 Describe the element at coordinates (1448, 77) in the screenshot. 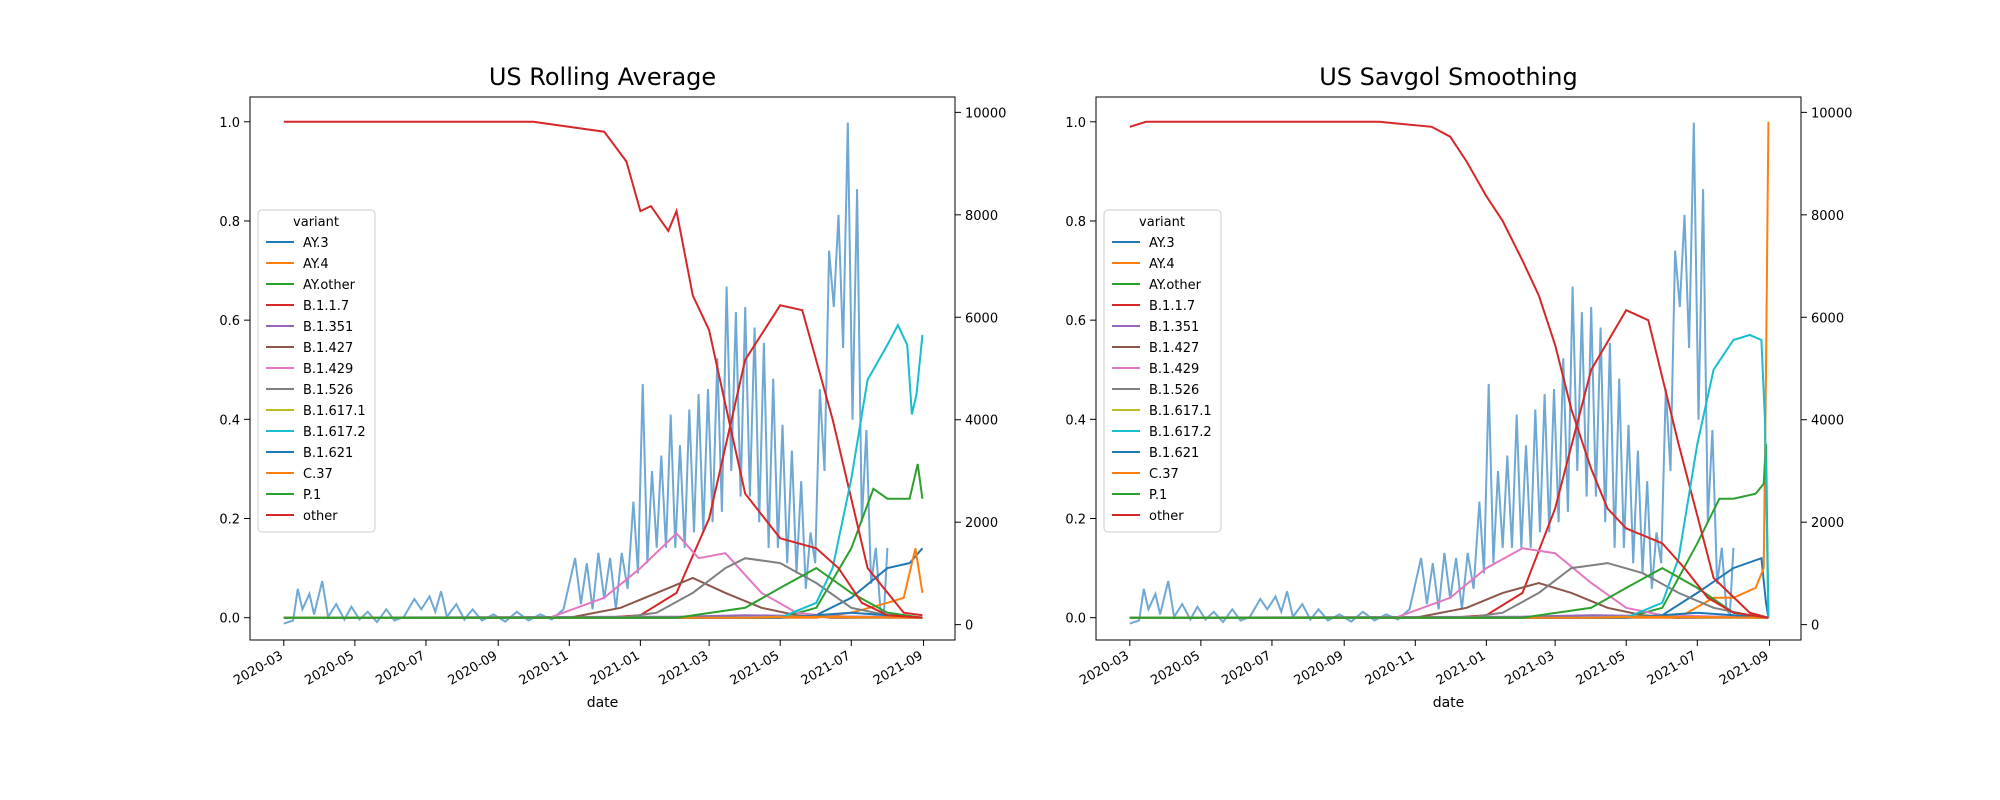

I see `chart-title: US Savgol Smoothing` at that location.